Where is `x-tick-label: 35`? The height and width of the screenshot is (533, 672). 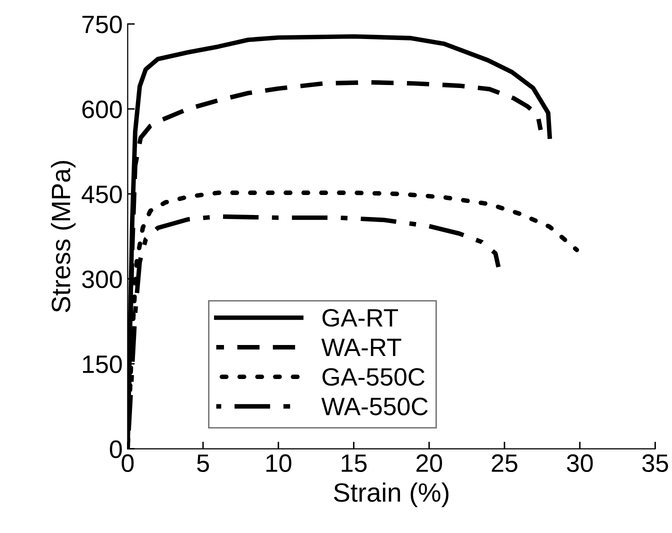 x-tick-label: 35 is located at coordinates (655, 463).